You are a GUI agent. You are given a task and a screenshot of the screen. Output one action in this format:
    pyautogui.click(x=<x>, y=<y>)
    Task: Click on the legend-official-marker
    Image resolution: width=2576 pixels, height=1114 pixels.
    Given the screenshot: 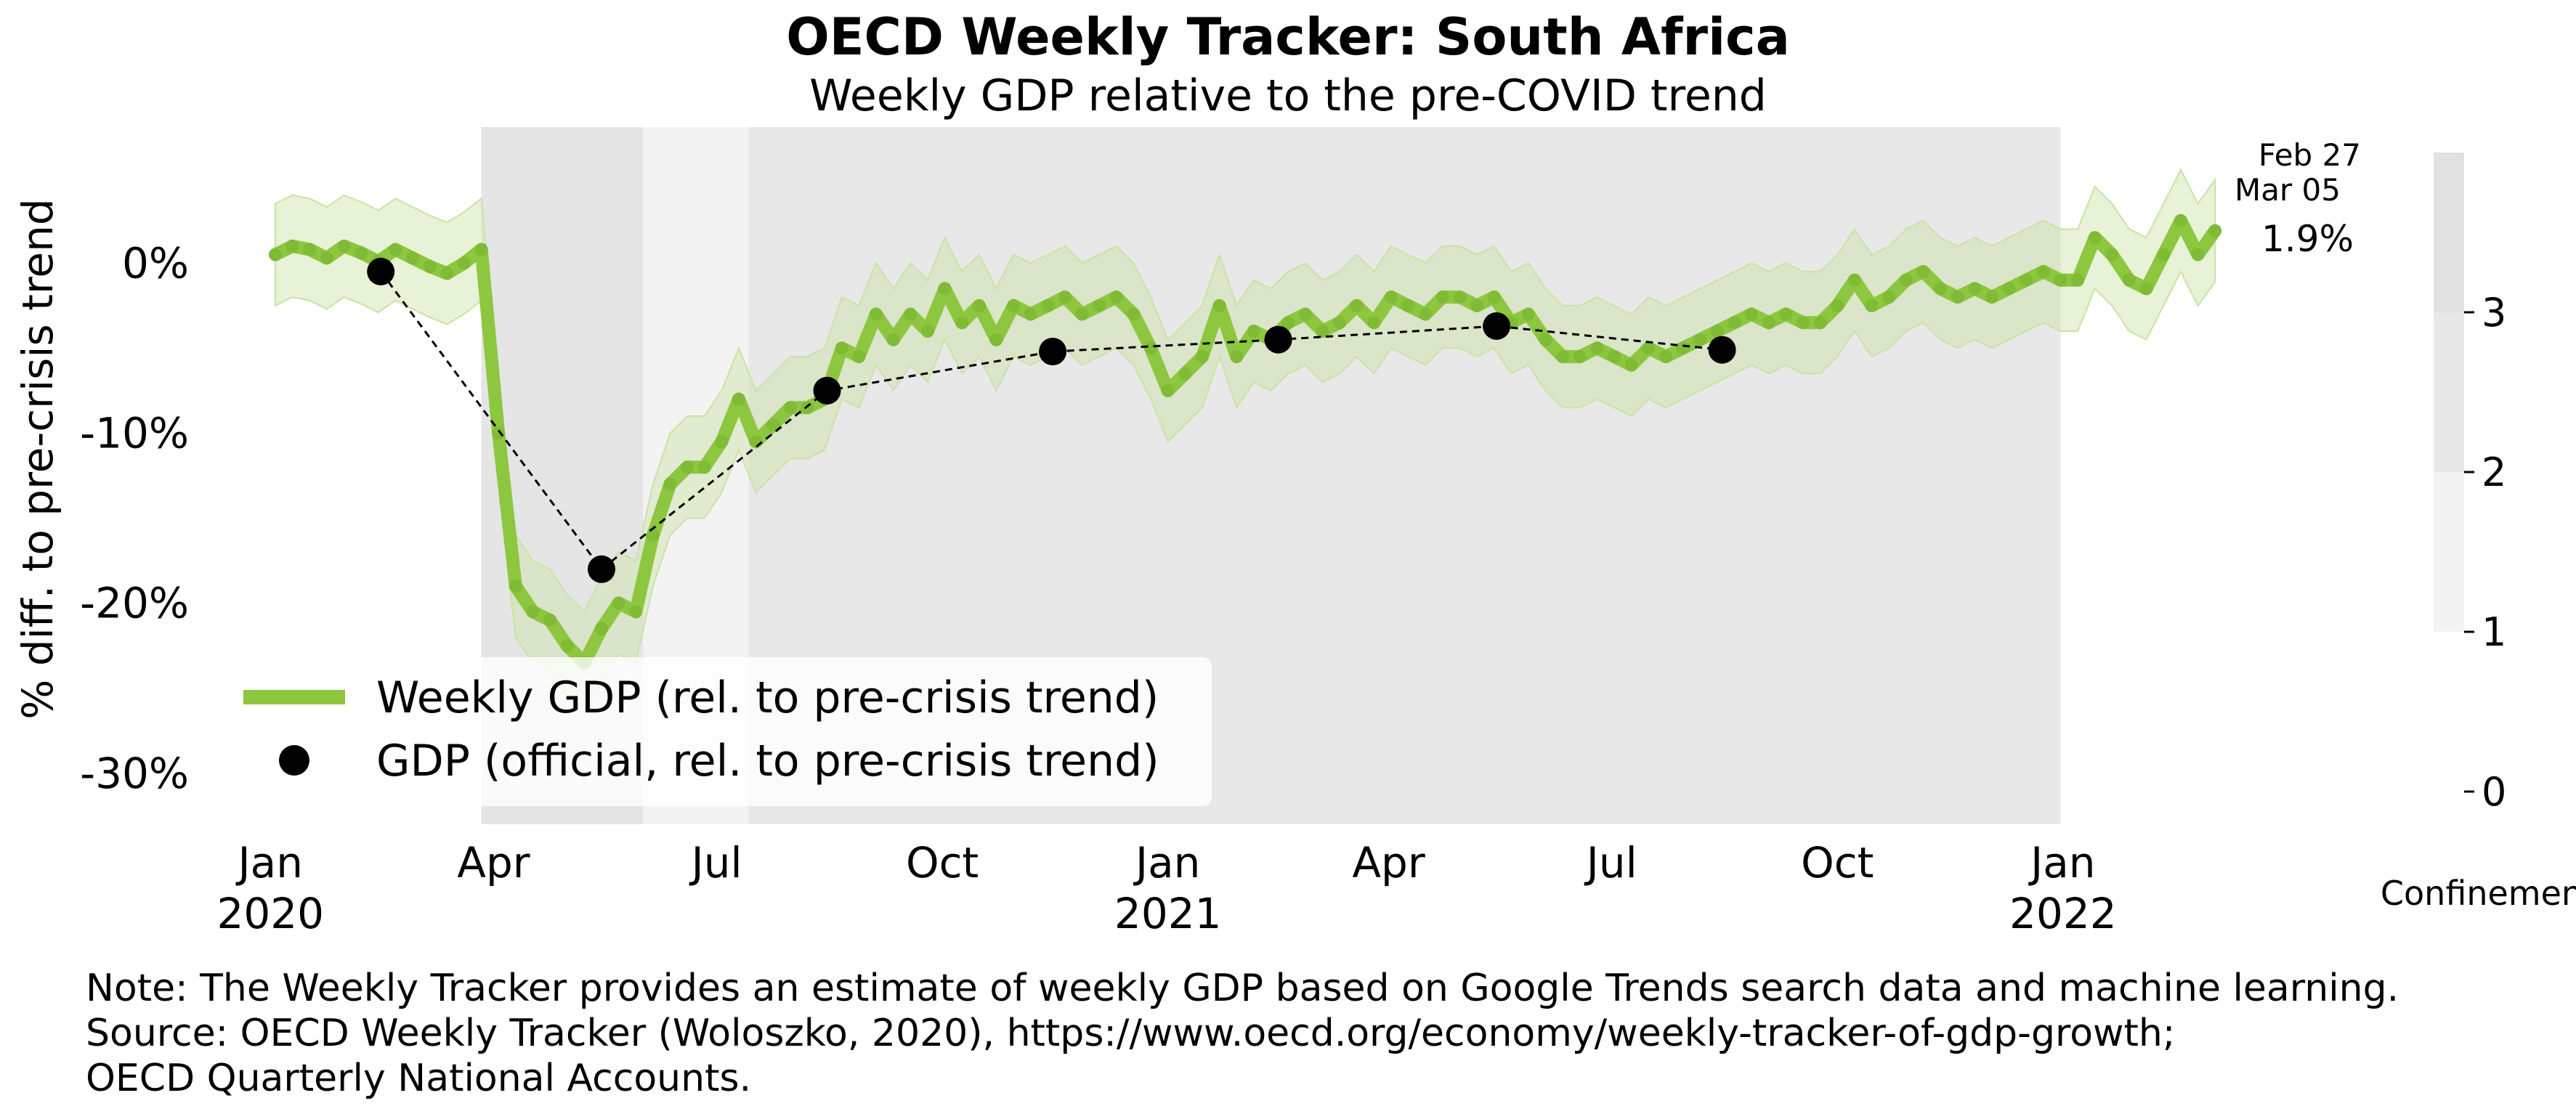 What is the action you would take?
    pyautogui.click(x=294, y=760)
    